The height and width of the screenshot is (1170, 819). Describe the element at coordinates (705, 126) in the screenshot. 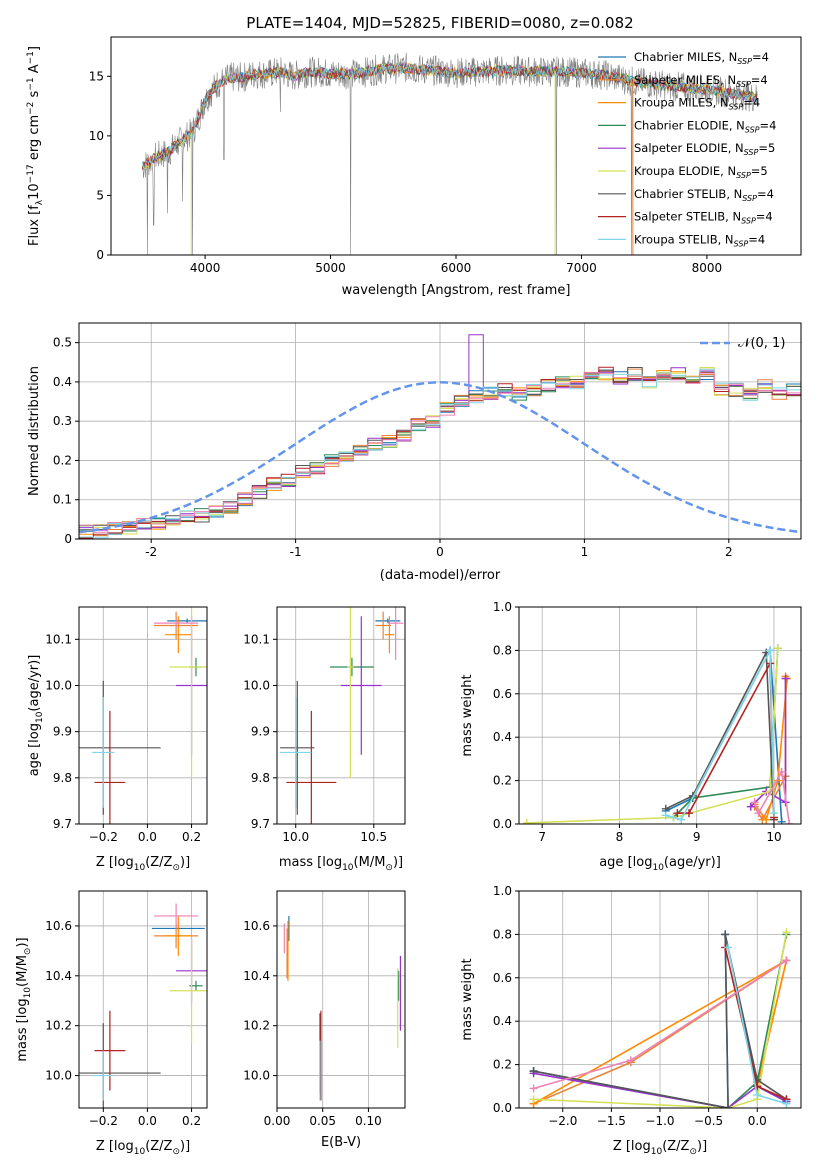

I see `legend-entry: Chabrier ELODIE, NSSP=4` at that location.